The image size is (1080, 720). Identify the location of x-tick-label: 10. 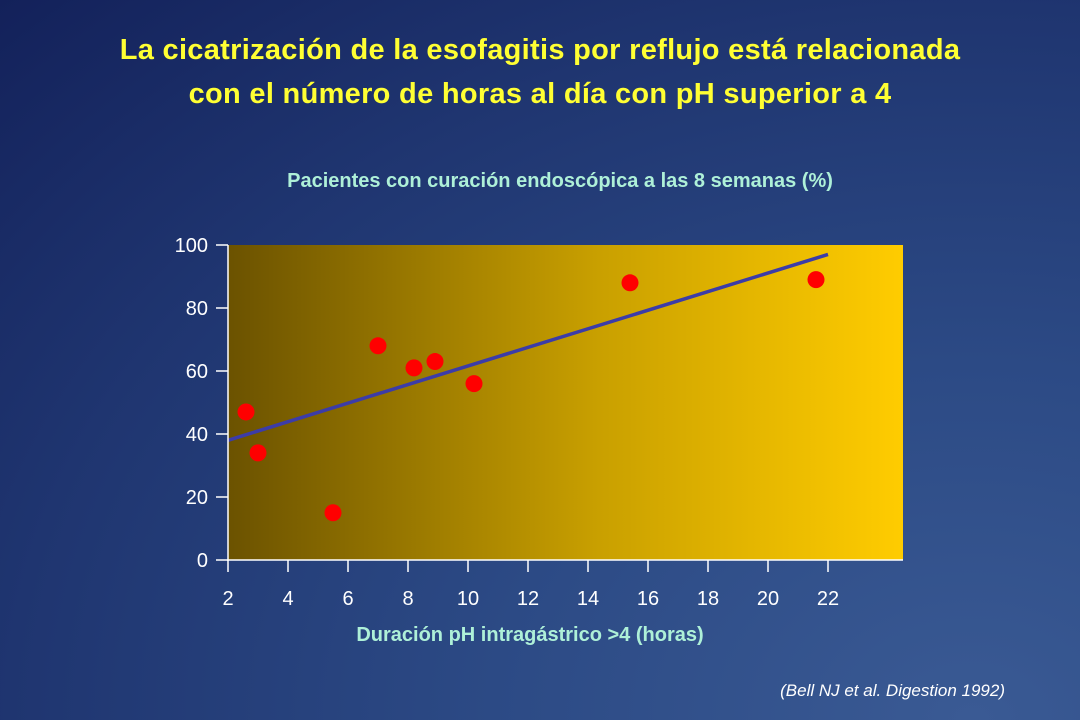
(468, 599).